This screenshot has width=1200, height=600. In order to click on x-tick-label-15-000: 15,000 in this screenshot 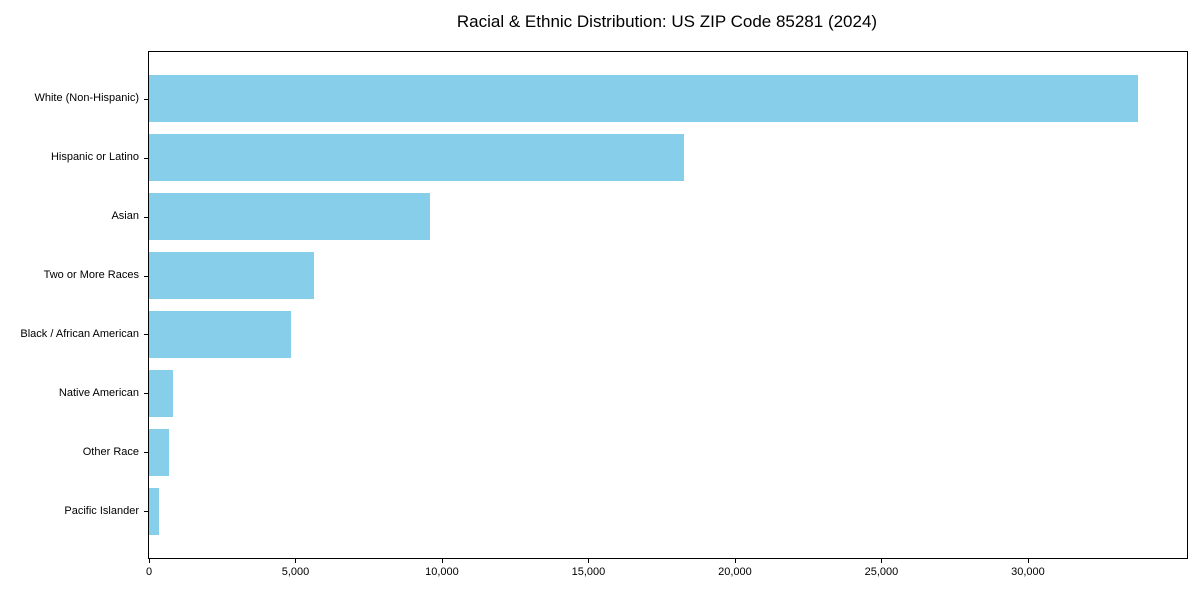, I will do `click(588, 572)`.